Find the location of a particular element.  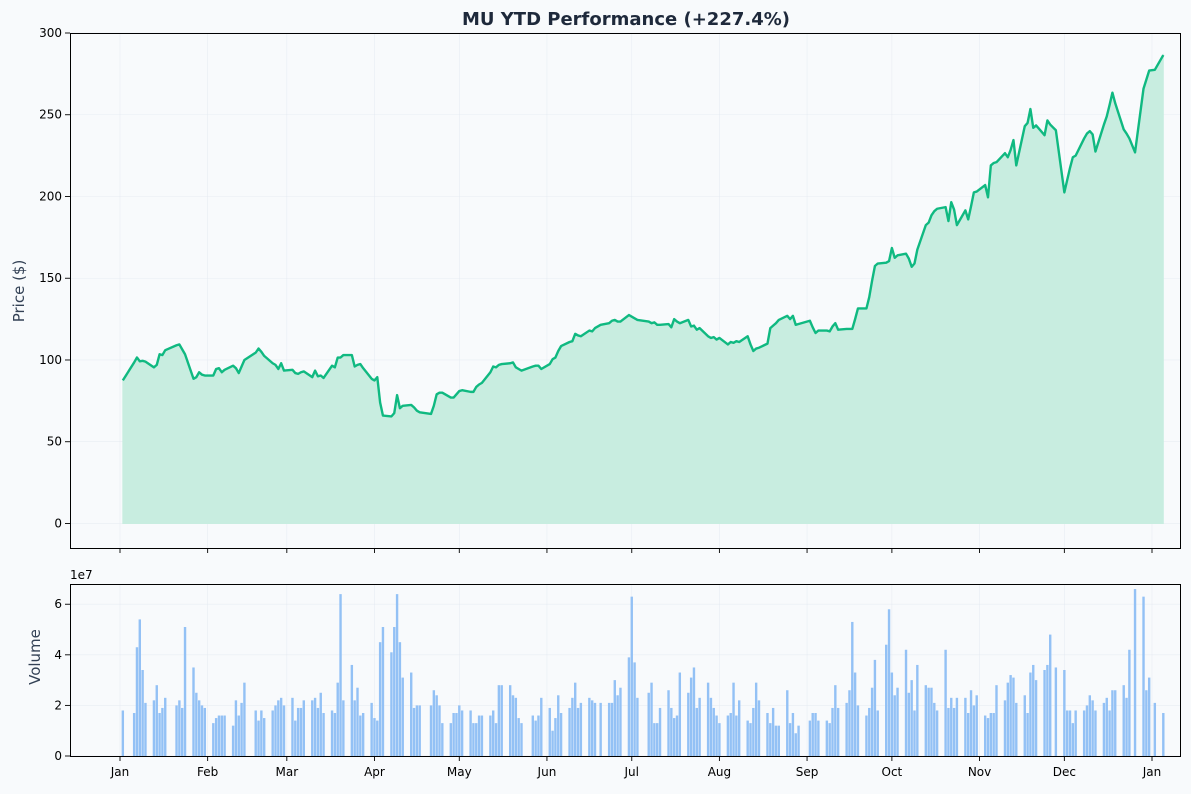

volume-x-tick-label-3: Apr is located at coordinates (374, 772).